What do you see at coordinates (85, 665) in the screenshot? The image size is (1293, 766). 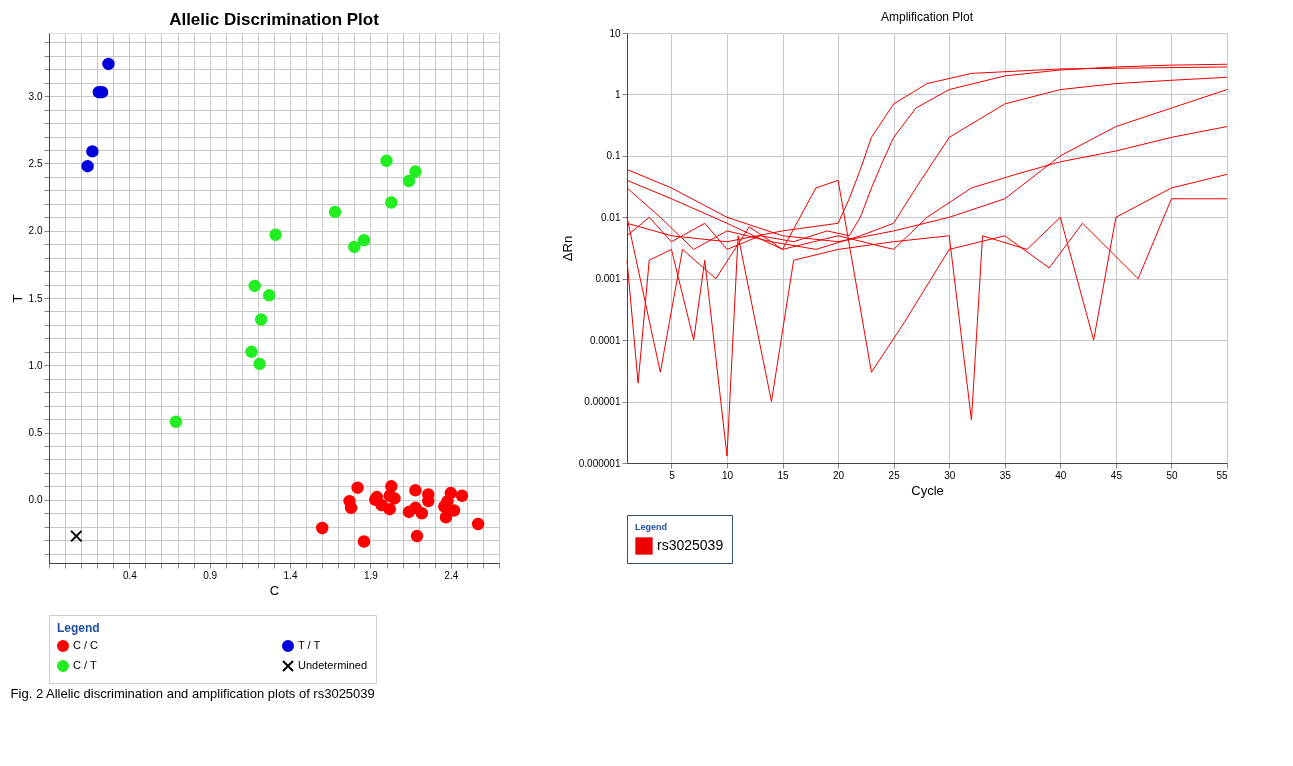 I see `legend-label: C / T` at bounding box center [85, 665].